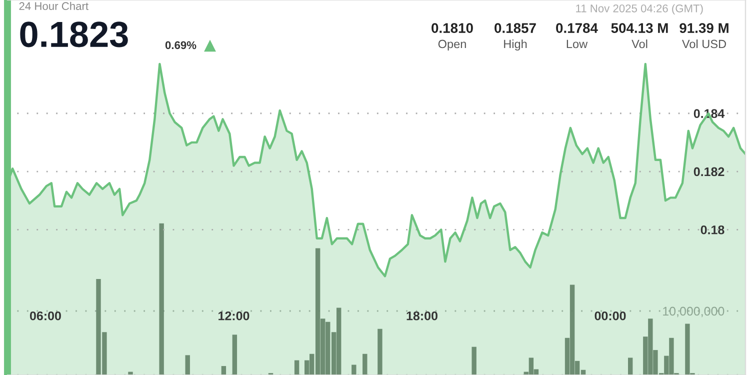  I want to click on annotation: 0.1784, so click(577, 28).